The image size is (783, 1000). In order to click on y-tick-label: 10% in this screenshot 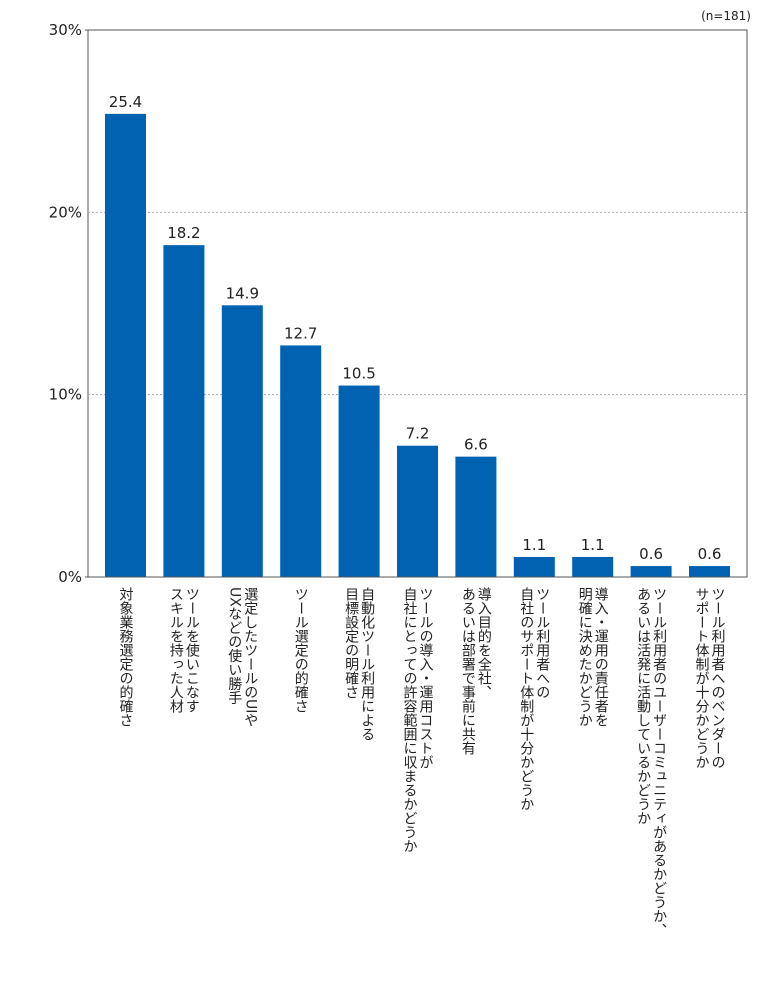, I will do `click(65, 395)`.